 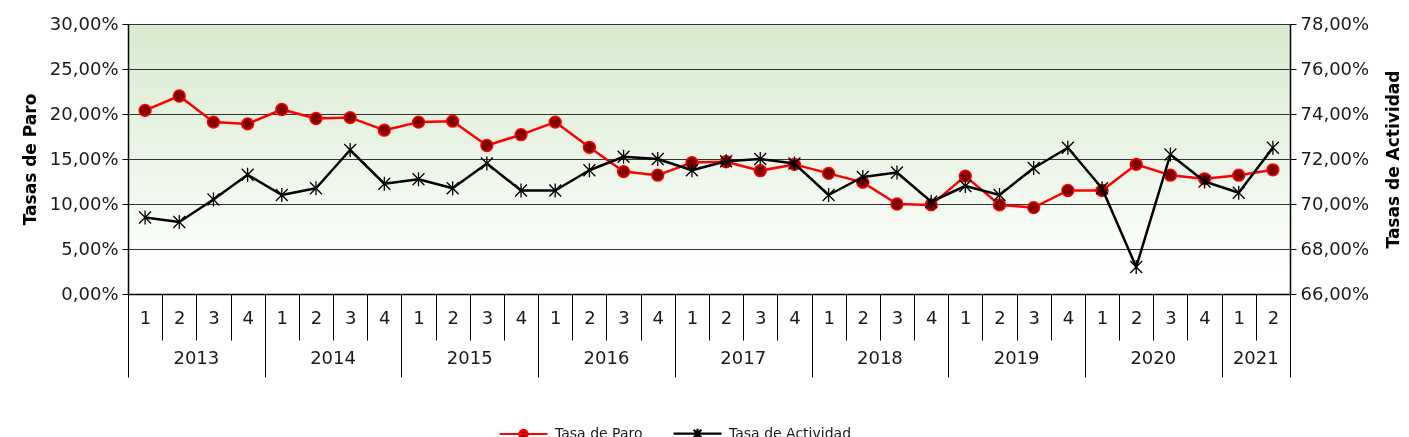 What do you see at coordinates (1335, 68) in the screenshot?
I see `y2-tick-label: 76,00%` at bounding box center [1335, 68].